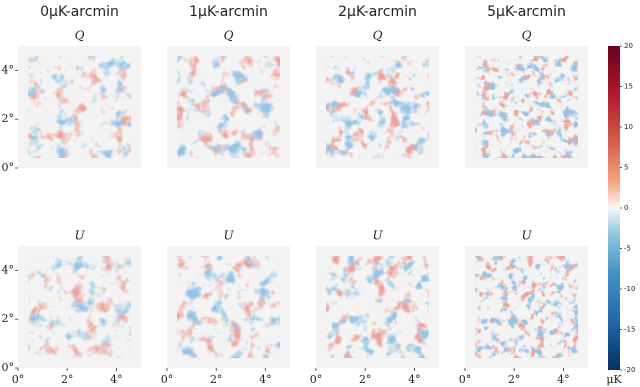 This screenshot has width=640, height=387. Describe the element at coordinates (228, 12) in the screenshot. I see `column-title: 1μK-arcmin` at that location.